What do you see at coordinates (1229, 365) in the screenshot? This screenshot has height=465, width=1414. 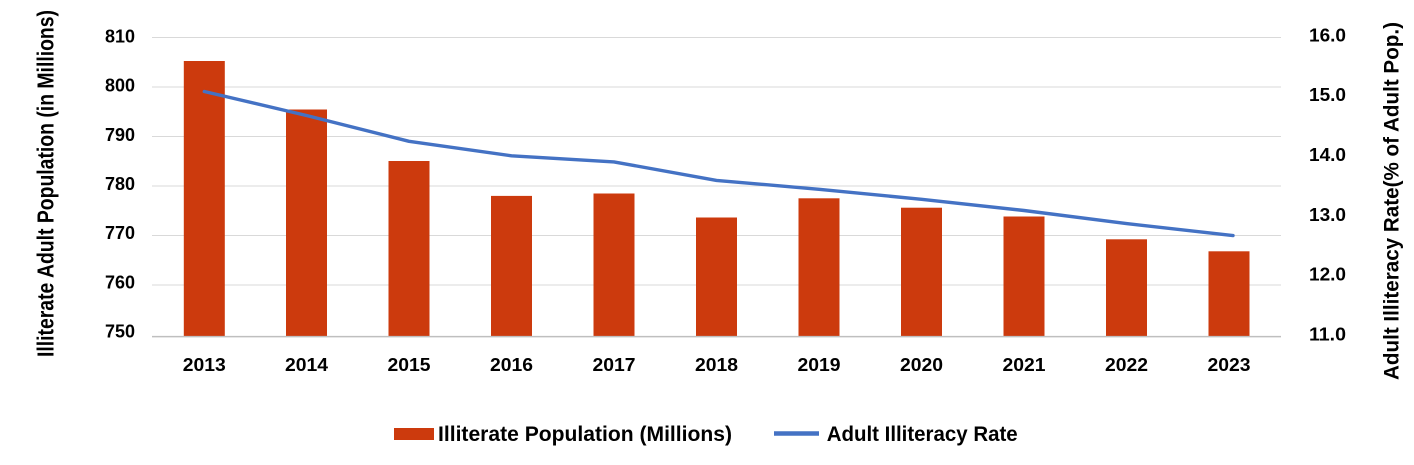 I see `svg-text: 2023` at bounding box center [1229, 365].